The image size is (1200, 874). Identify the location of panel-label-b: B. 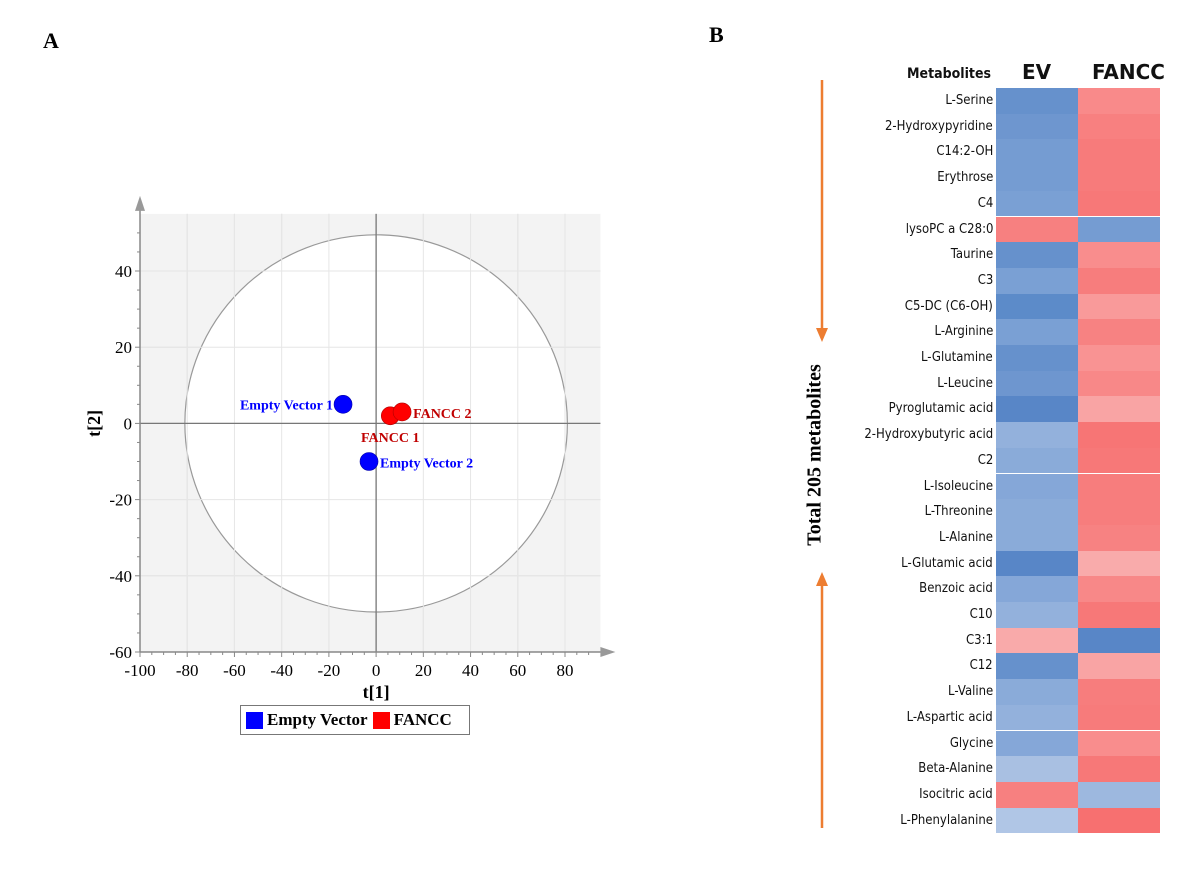
(716, 34).